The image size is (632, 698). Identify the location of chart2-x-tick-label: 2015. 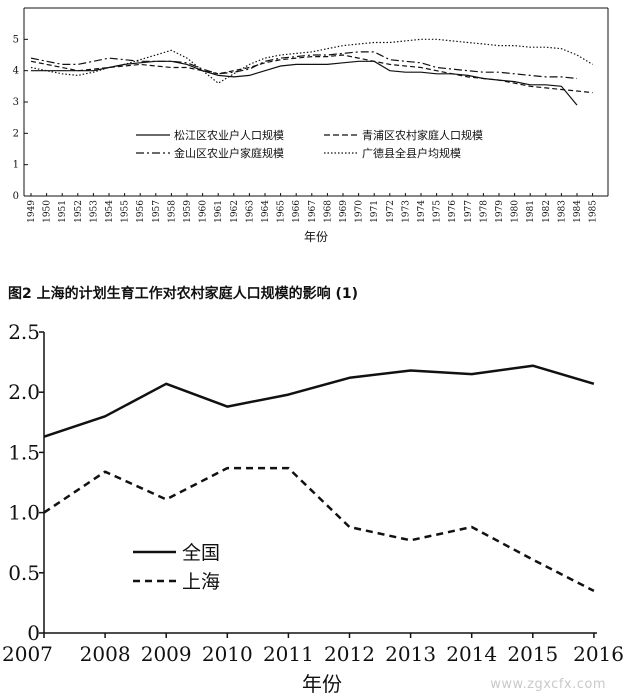
(532, 654).